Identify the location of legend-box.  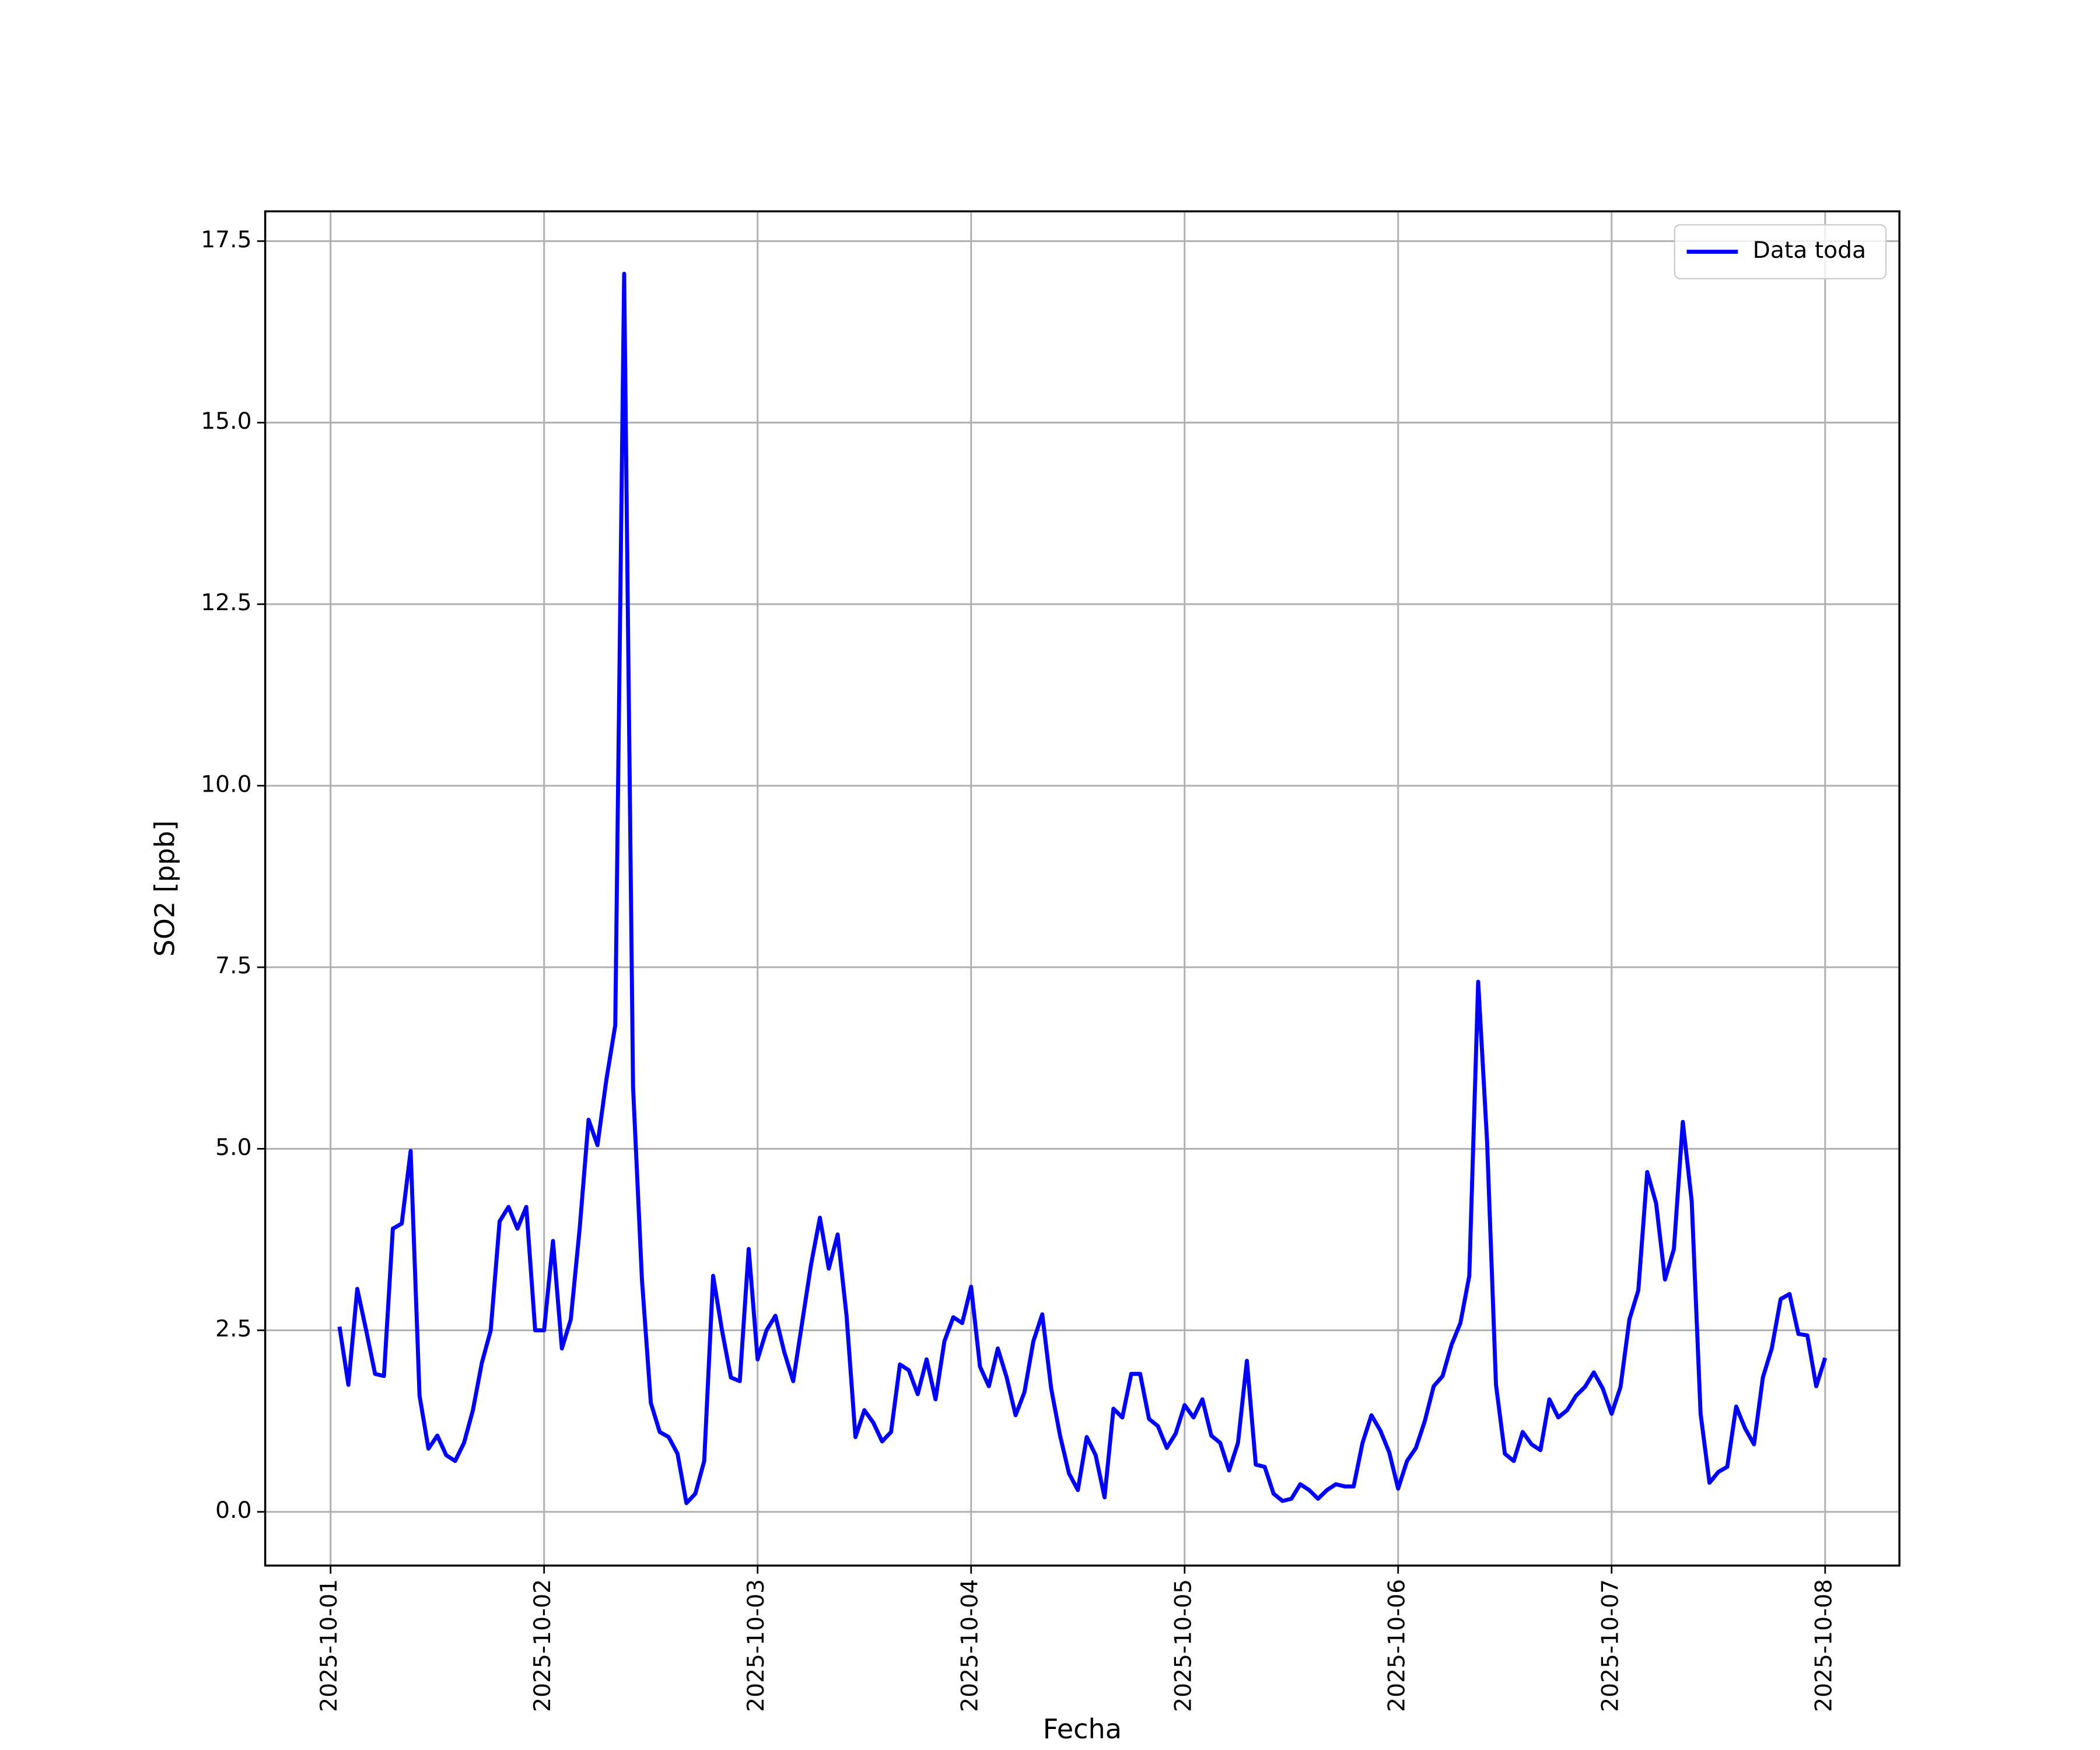
(1780, 251).